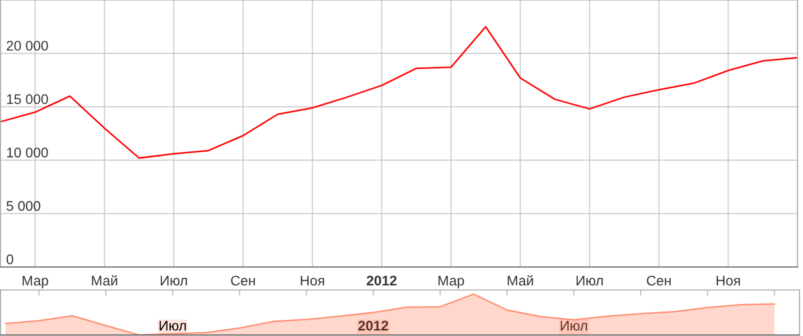  What do you see at coordinates (27, 99) in the screenshot?
I see `y-tick-label: 15 000` at bounding box center [27, 99].